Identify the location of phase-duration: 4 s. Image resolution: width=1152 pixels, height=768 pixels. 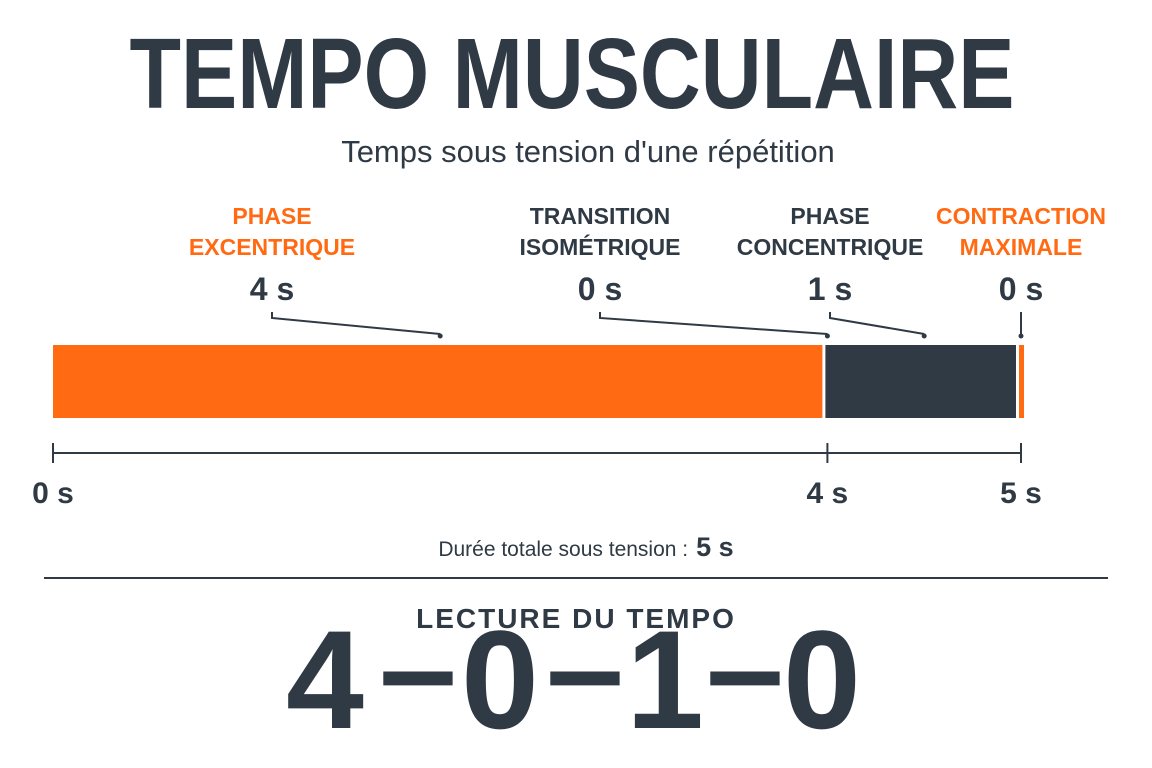
(272, 289).